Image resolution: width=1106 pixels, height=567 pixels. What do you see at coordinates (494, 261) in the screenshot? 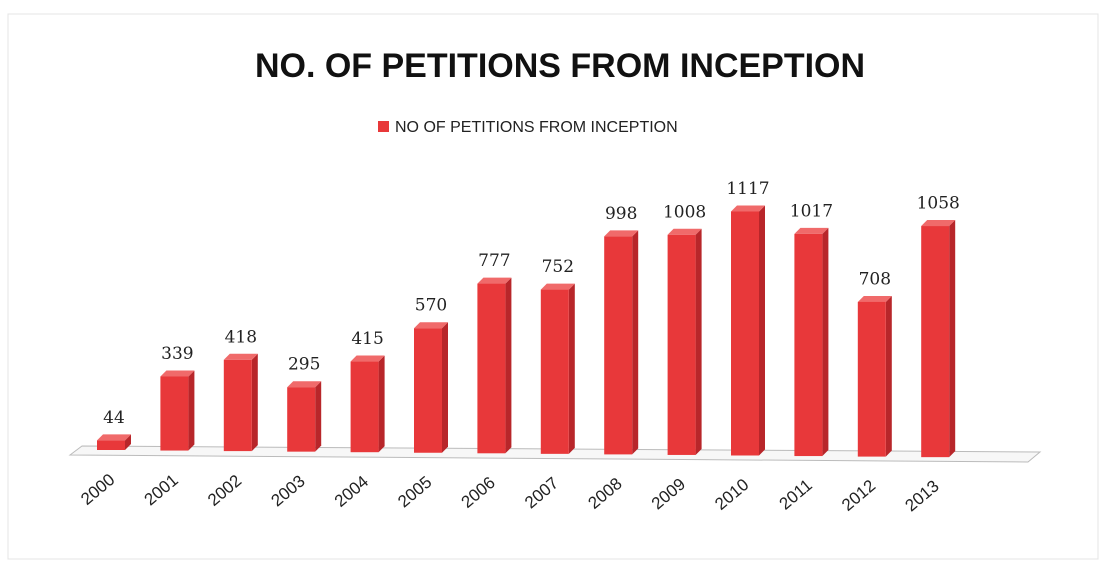
I see `data-label: 777` at bounding box center [494, 261].